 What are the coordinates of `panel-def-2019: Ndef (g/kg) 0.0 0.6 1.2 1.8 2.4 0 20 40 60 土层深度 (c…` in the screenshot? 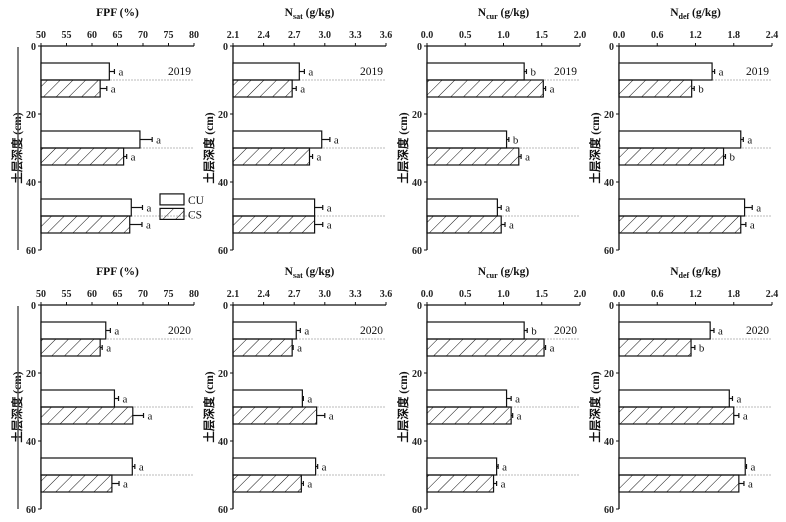 It's located at (683, 132).